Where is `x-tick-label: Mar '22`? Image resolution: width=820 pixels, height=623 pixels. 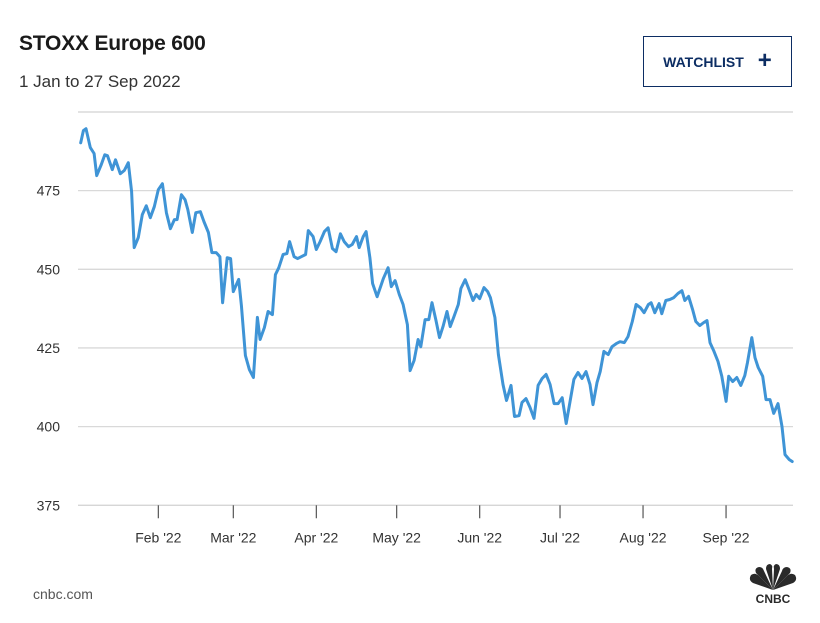 x-tick-label: Mar '22 is located at coordinates (233, 537).